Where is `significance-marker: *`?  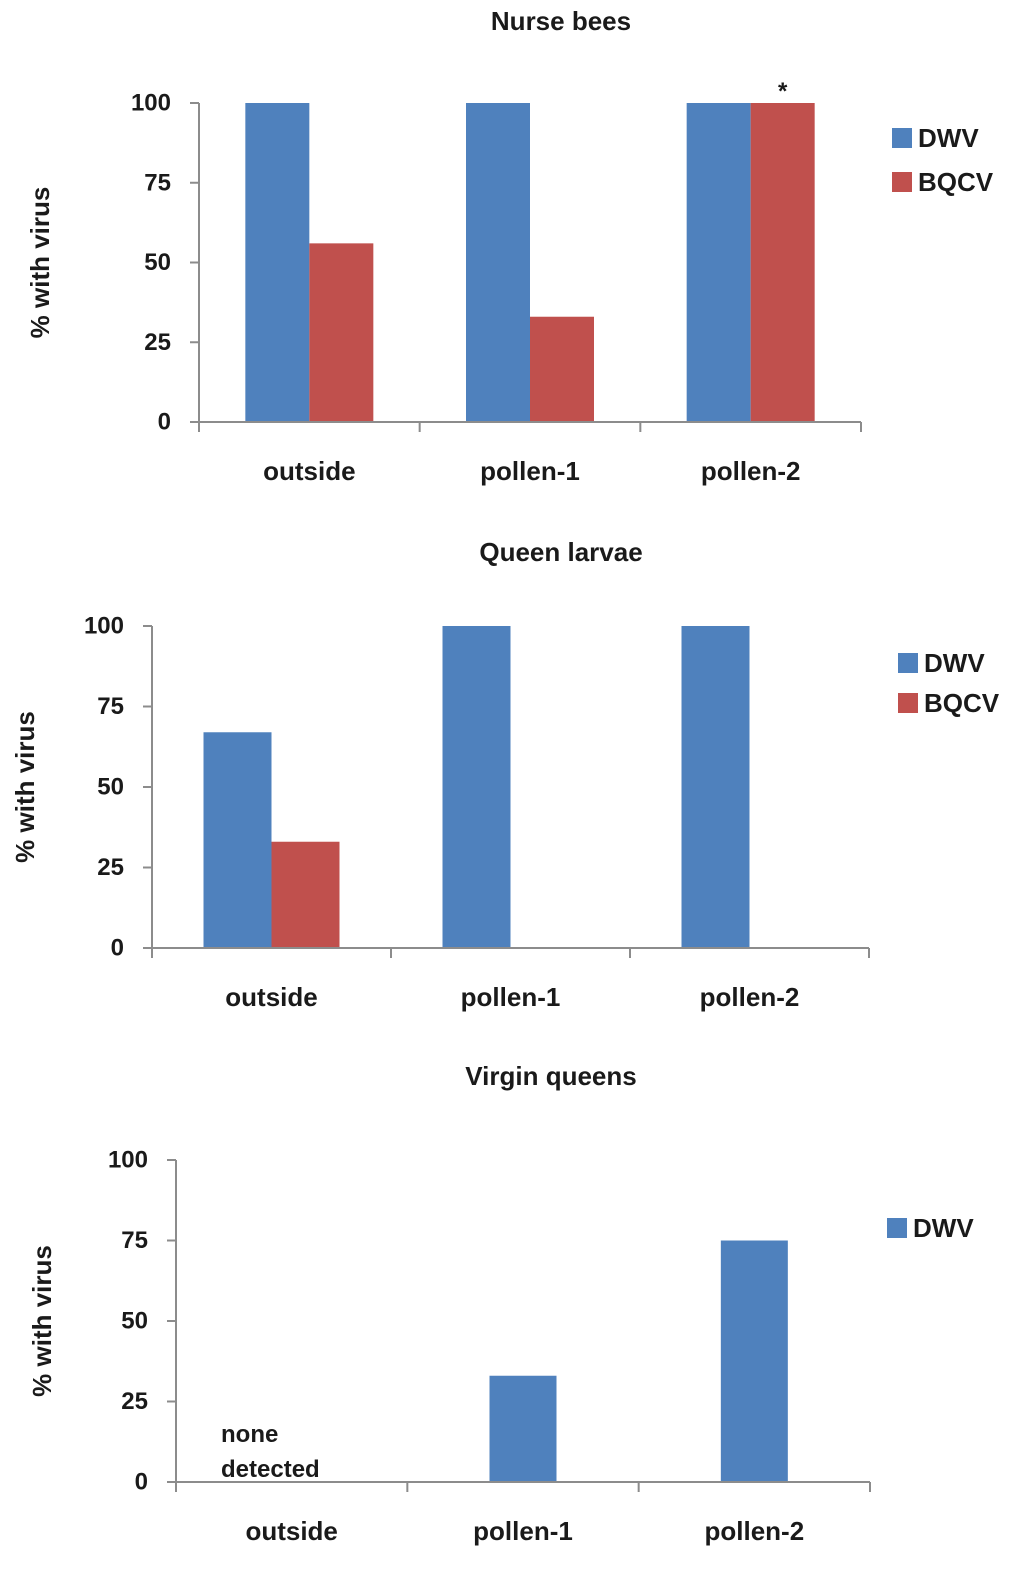 significance-marker: * is located at coordinates (783, 91).